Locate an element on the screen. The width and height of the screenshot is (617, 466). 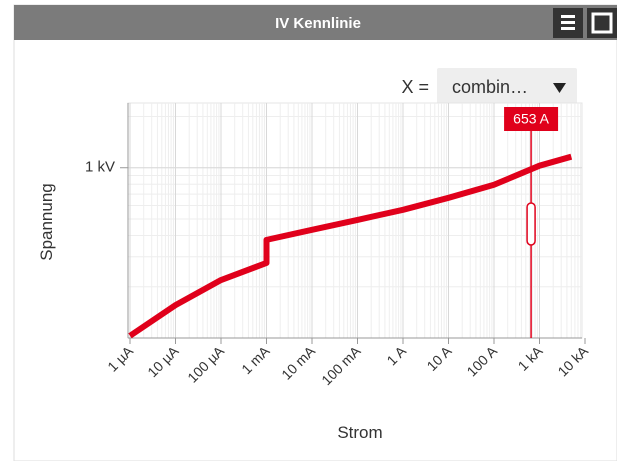
header is located at coordinates (315, 22).